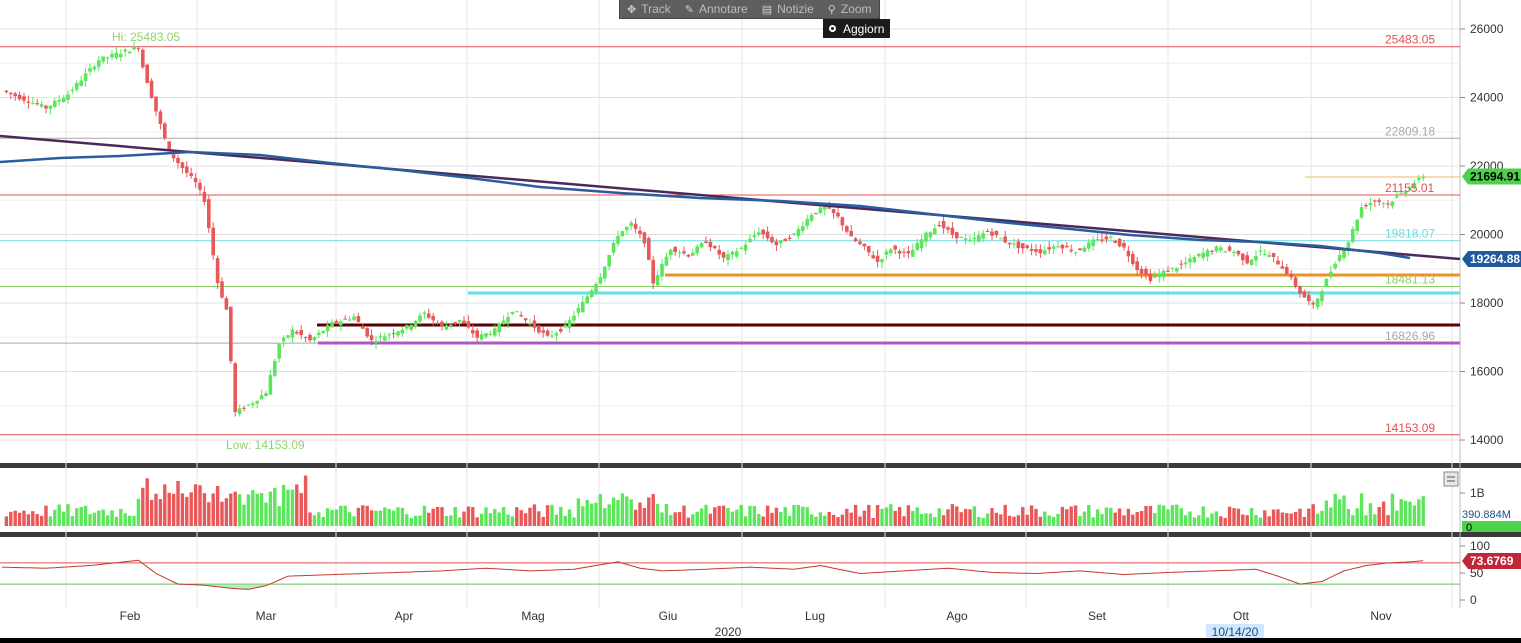 This screenshot has width=1521, height=643. I want to click on refresh-button: Aggiorn, so click(857, 28).